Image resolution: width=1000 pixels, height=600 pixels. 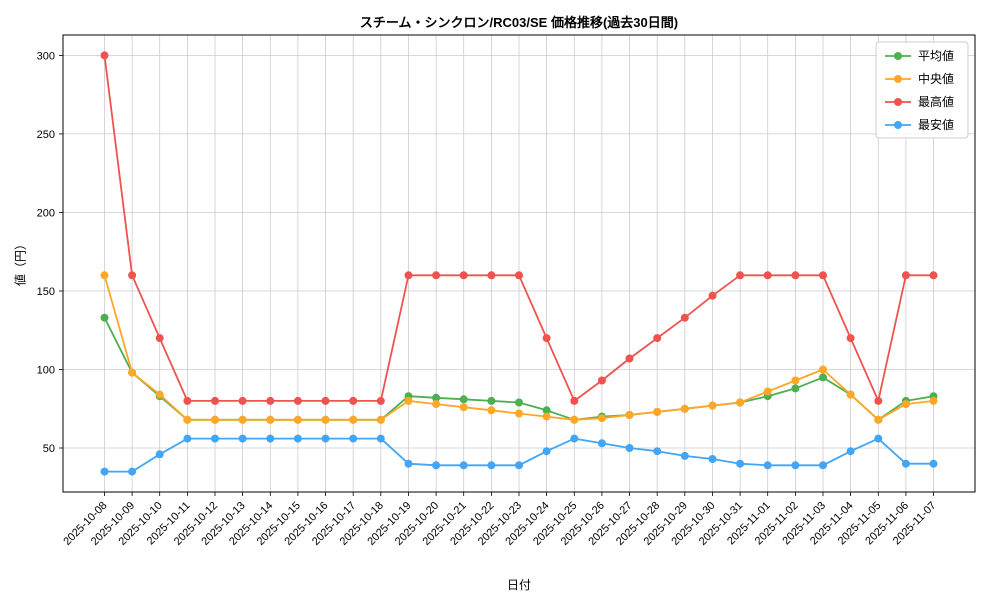 I want to click on legend-label: 平均値, so click(x=936, y=55).